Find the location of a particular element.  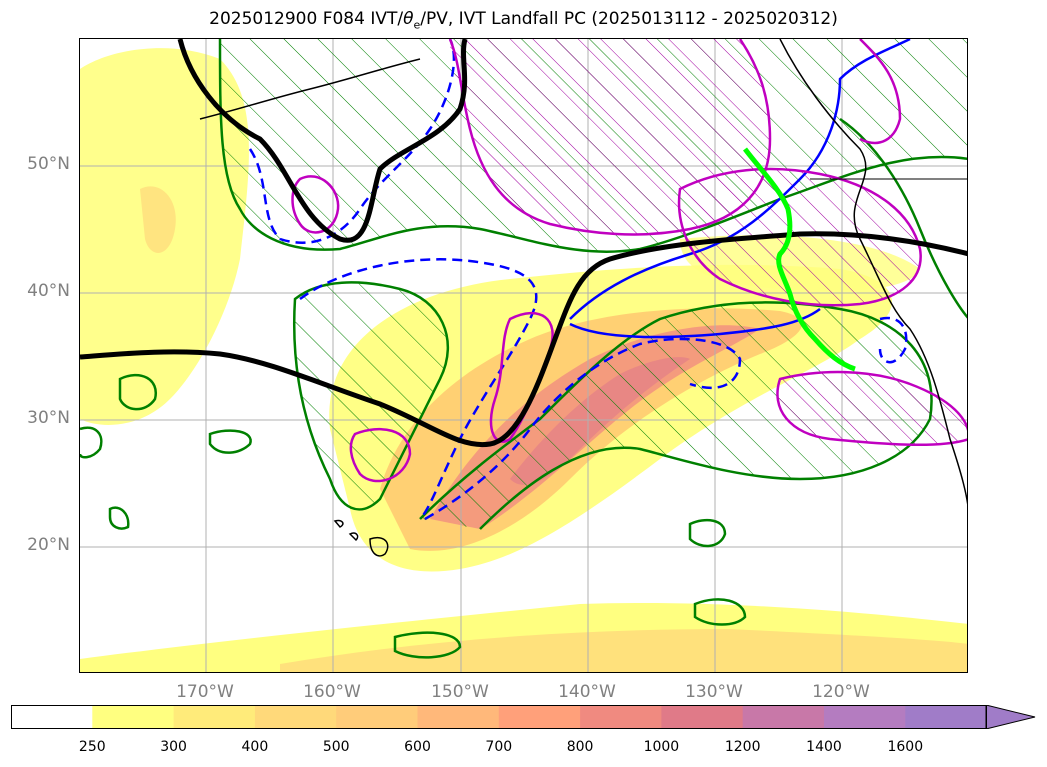

theta-e-contour-north is located at coordinates (322, 141).